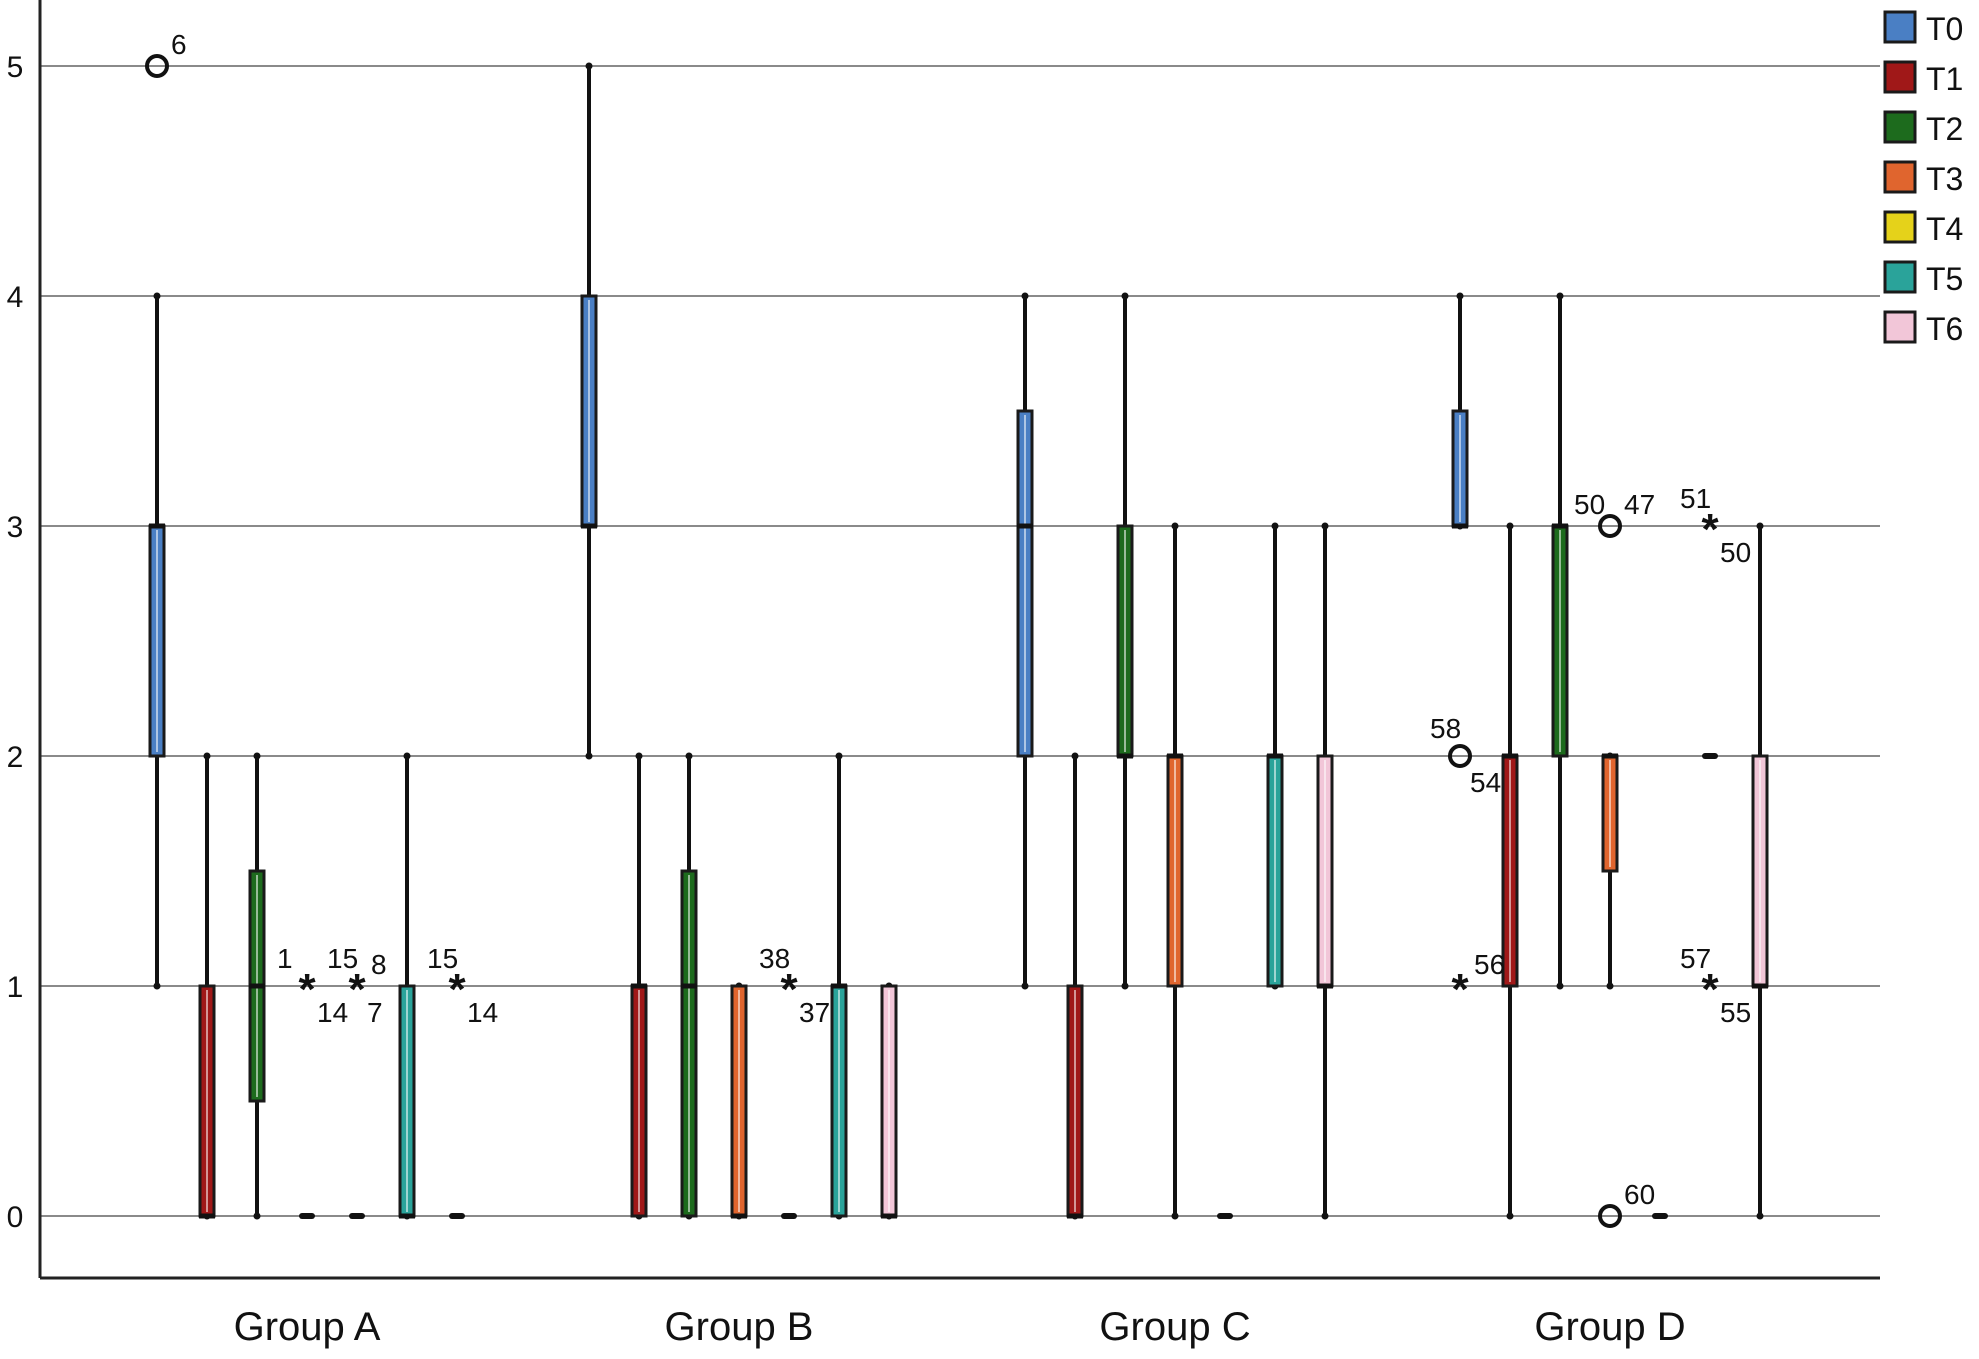  Describe the element at coordinates (442, 958) in the screenshot. I see `outlier-label-top: 15` at that location.